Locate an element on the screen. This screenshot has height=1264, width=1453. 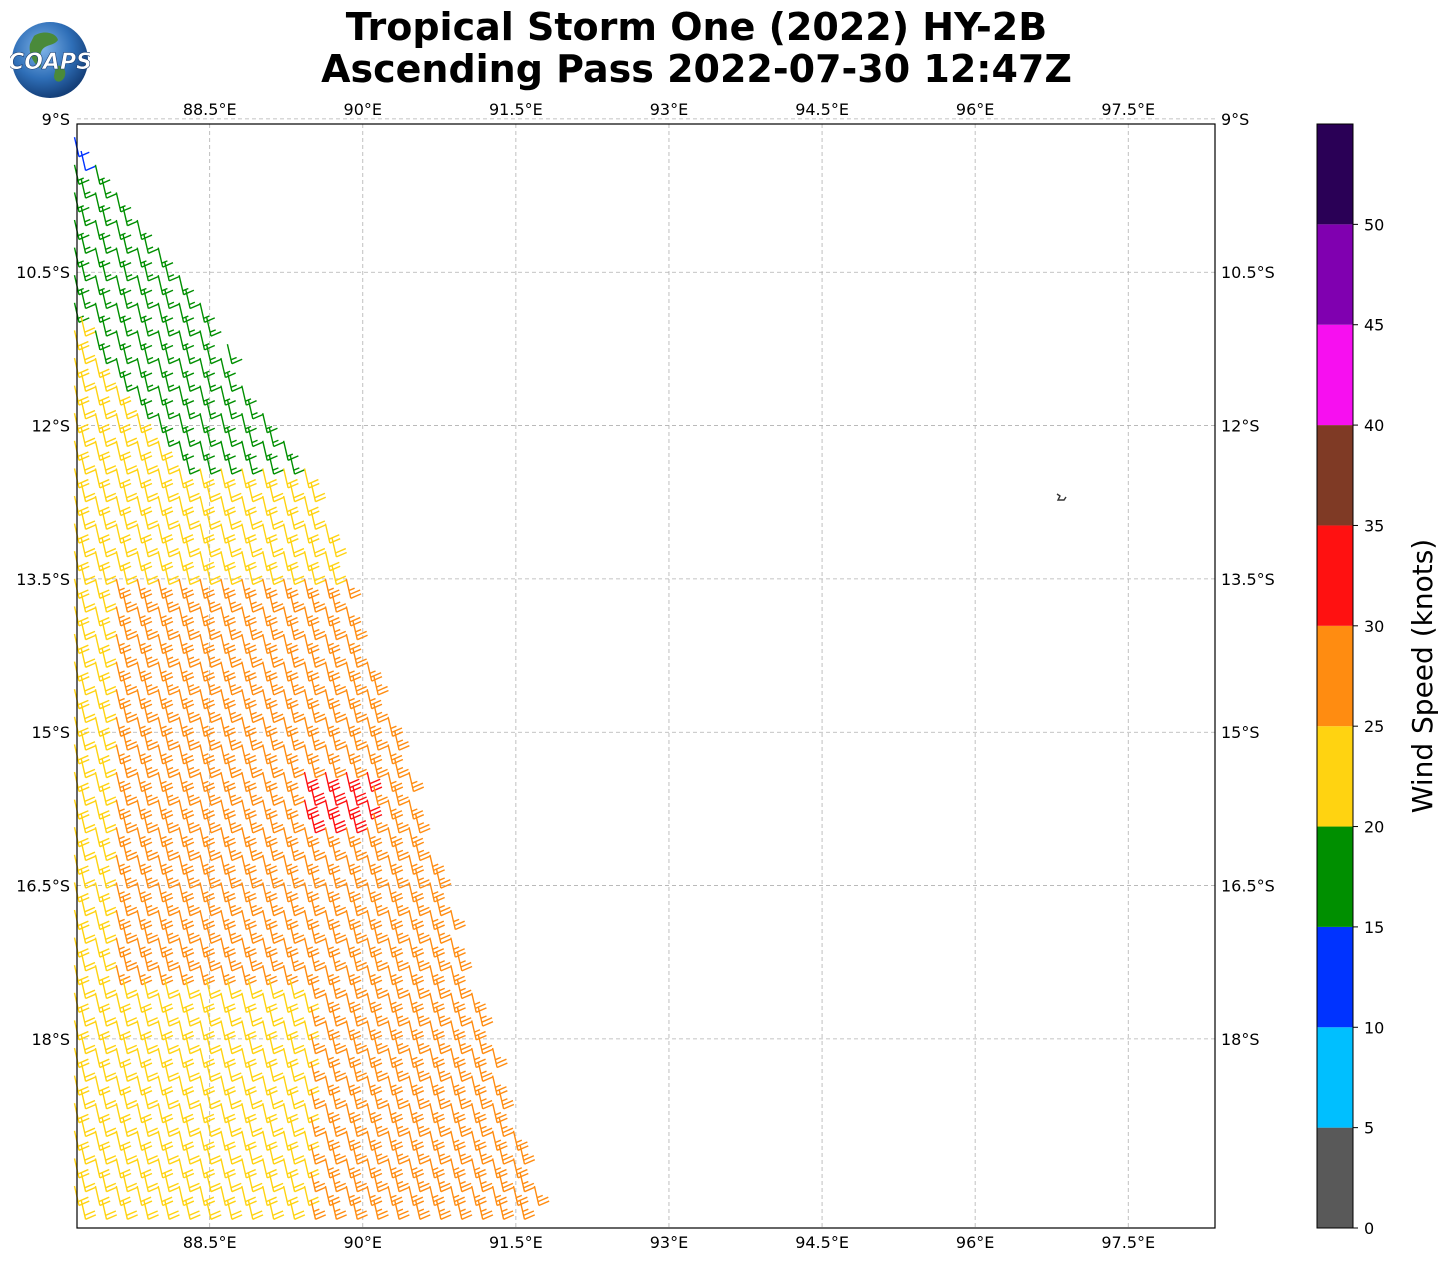
colorbar-tick-label: 0 is located at coordinates (1369, 1228).